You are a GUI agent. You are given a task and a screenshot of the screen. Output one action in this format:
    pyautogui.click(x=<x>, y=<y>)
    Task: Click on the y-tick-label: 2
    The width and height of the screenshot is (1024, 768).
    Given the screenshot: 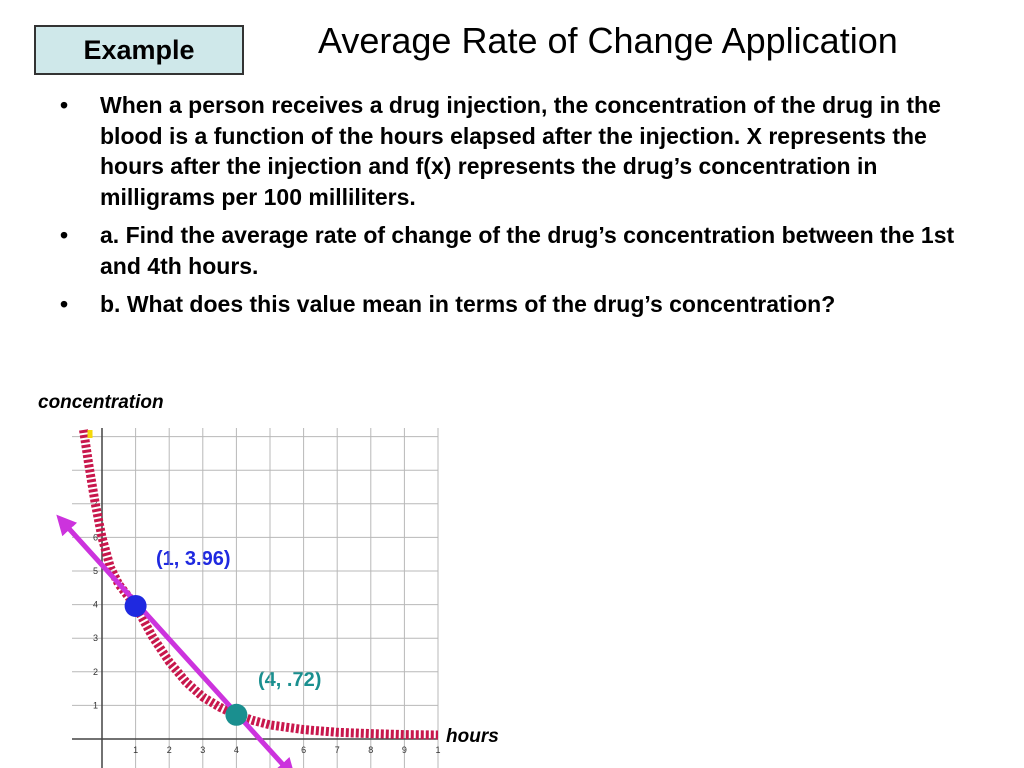 What is the action you would take?
    pyautogui.click(x=95, y=672)
    